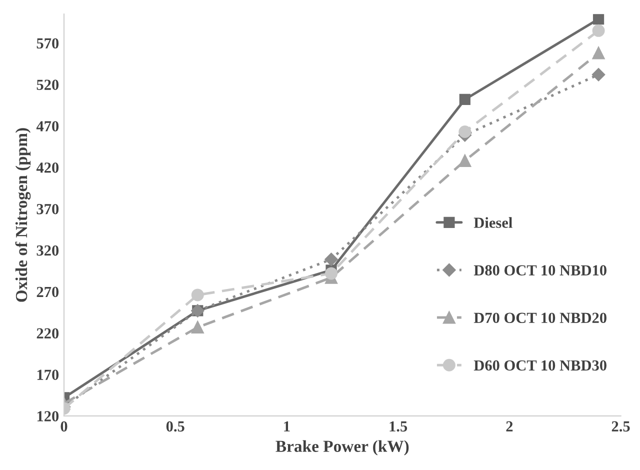 The width and height of the screenshot is (640, 470). I want to click on y-tick-label: 570, so click(47, 43).